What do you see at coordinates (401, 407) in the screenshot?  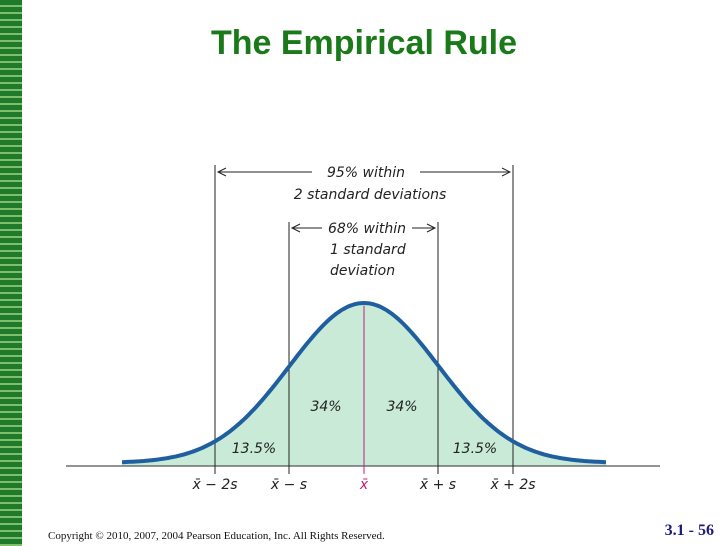 I see `region-right-inner: 34%` at bounding box center [401, 407].